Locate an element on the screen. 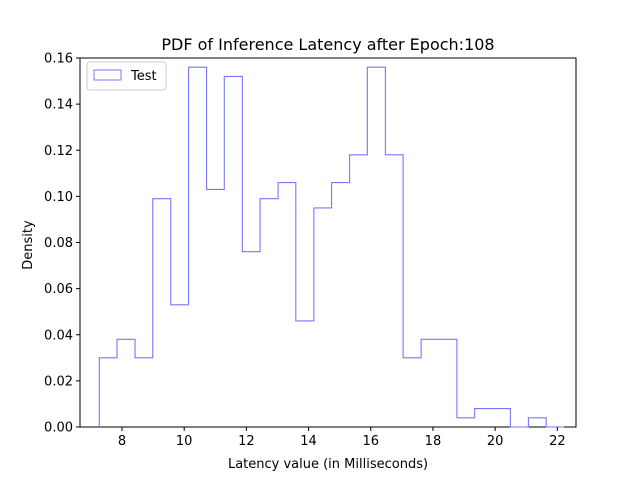  legend-swatch-test is located at coordinates (107, 75).